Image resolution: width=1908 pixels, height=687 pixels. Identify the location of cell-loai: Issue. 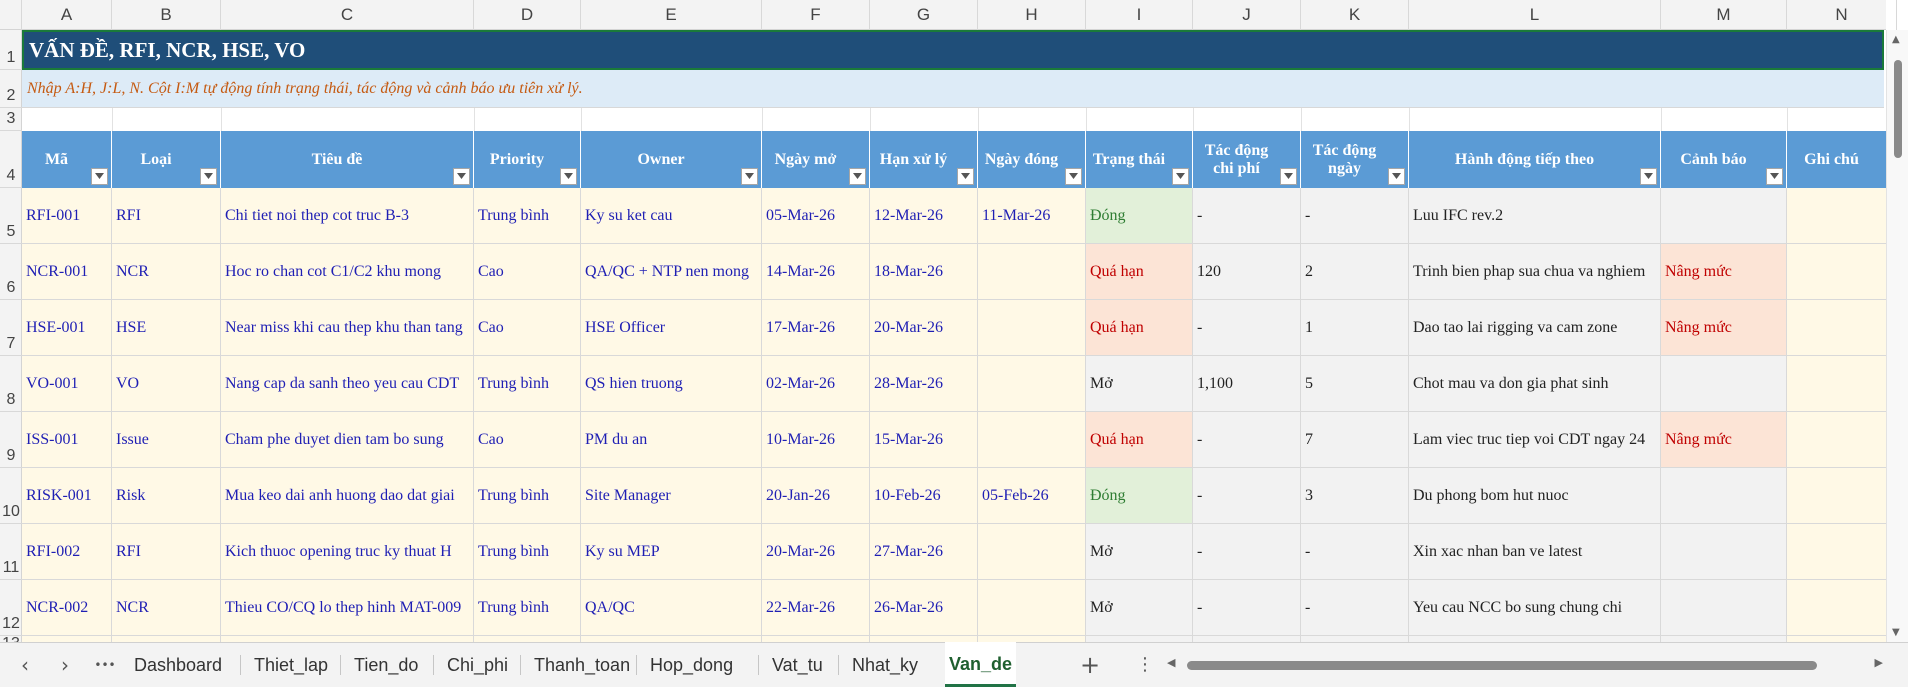
(166, 440).